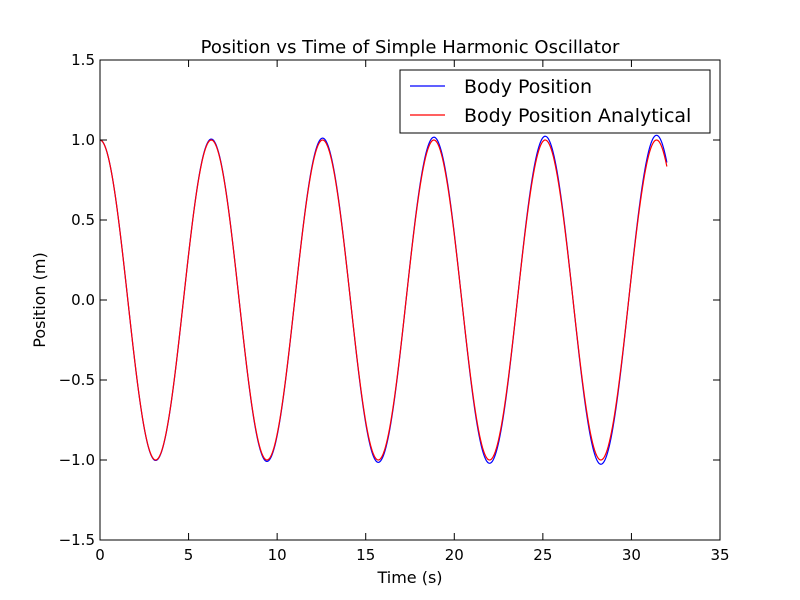  I want to click on legend-box, so click(555, 101).